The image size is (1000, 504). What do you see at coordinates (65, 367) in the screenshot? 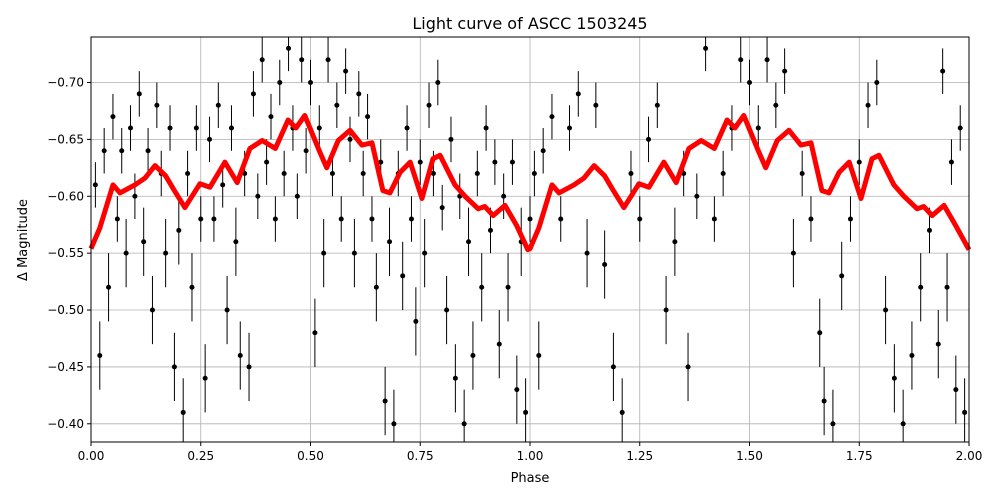
I see `y-tick-label: −0.45` at bounding box center [65, 367].